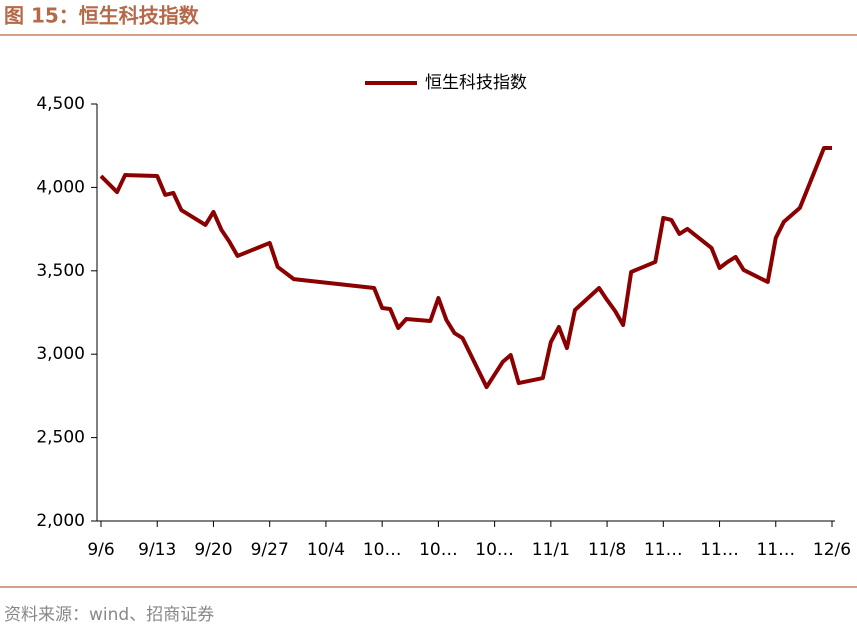 Image resolution: width=857 pixels, height=637 pixels. What do you see at coordinates (476, 83) in the screenshot?
I see `legend-label: 恒生科技指数` at bounding box center [476, 83].